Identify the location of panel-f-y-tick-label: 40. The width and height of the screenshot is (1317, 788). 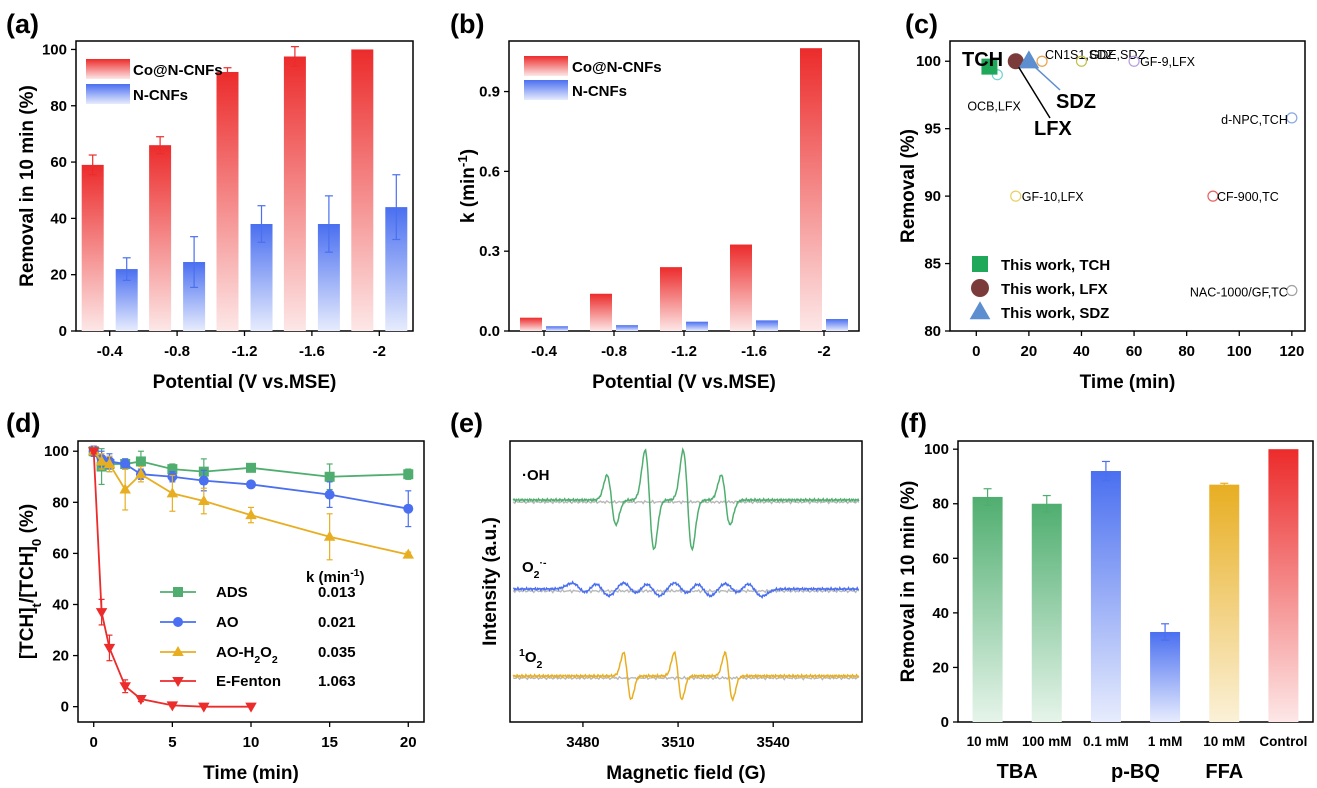
(940, 613).